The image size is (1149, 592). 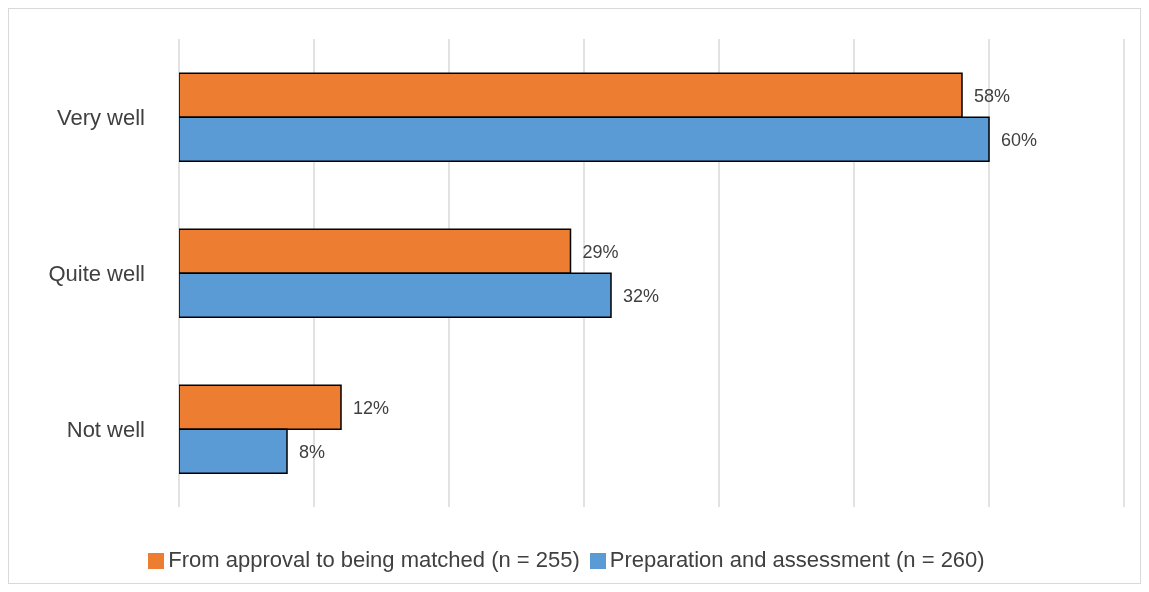 I want to click on legend-label: Preparation and assessment (n = 260), so click(x=797, y=559).